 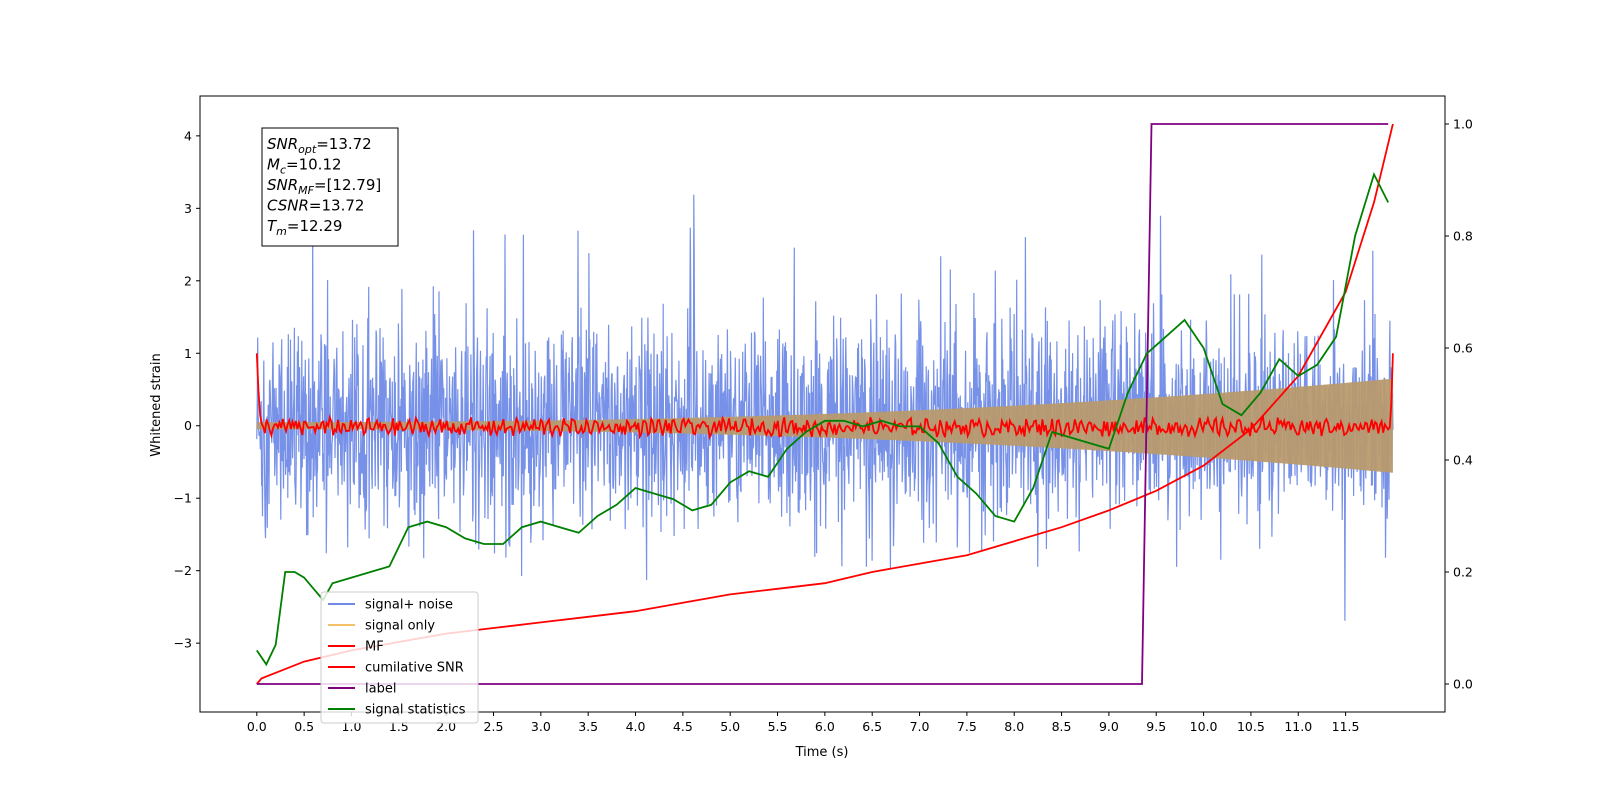 What do you see at coordinates (188, 208) in the screenshot?
I see `y-left-tick-label: 3` at bounding box center [188, 208].